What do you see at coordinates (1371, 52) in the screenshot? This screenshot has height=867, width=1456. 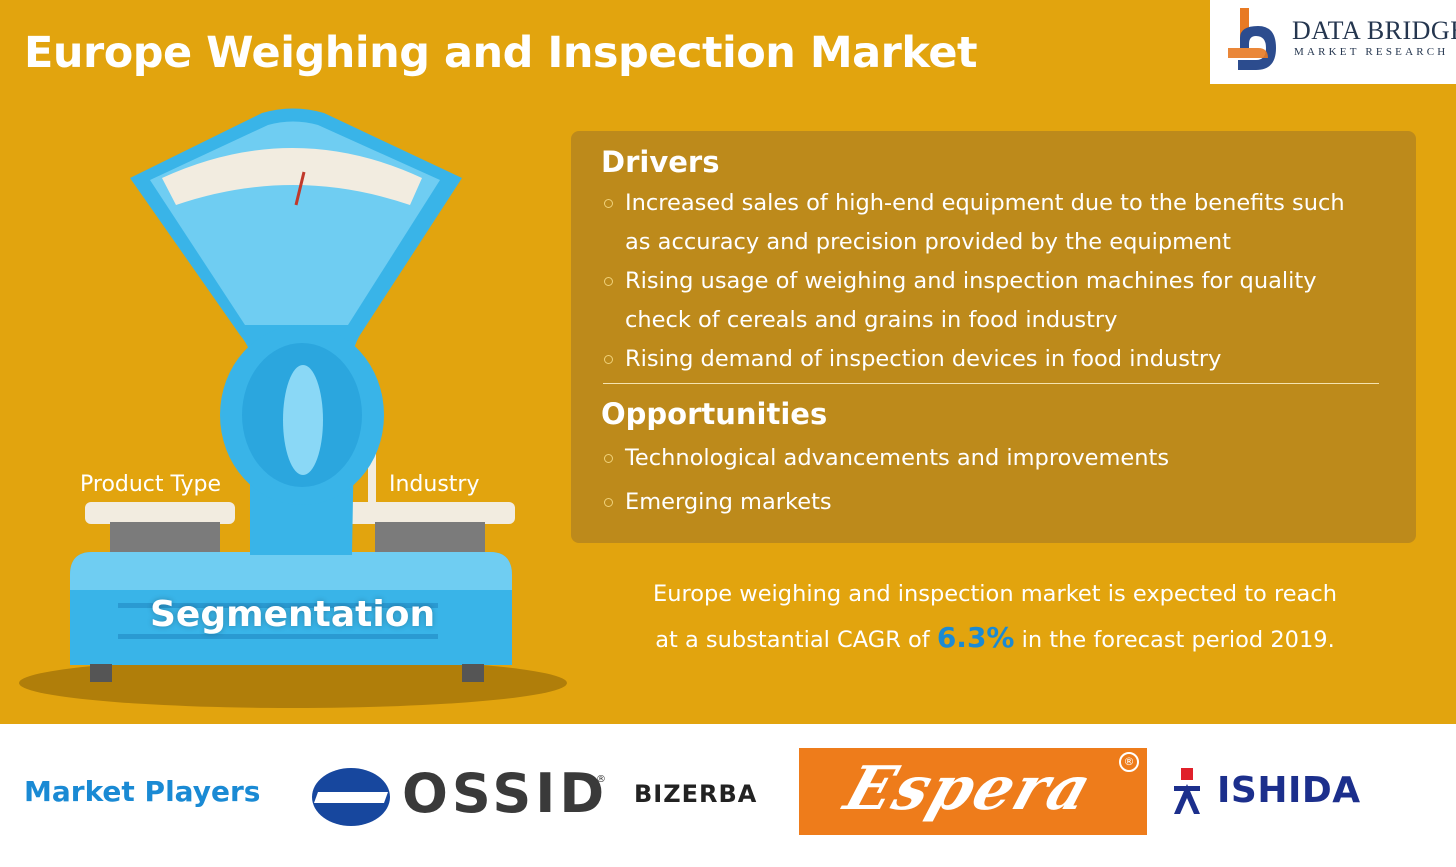 I see `logo-tagline: MARKET RESEARCH` at bounding box center [1371, 52].